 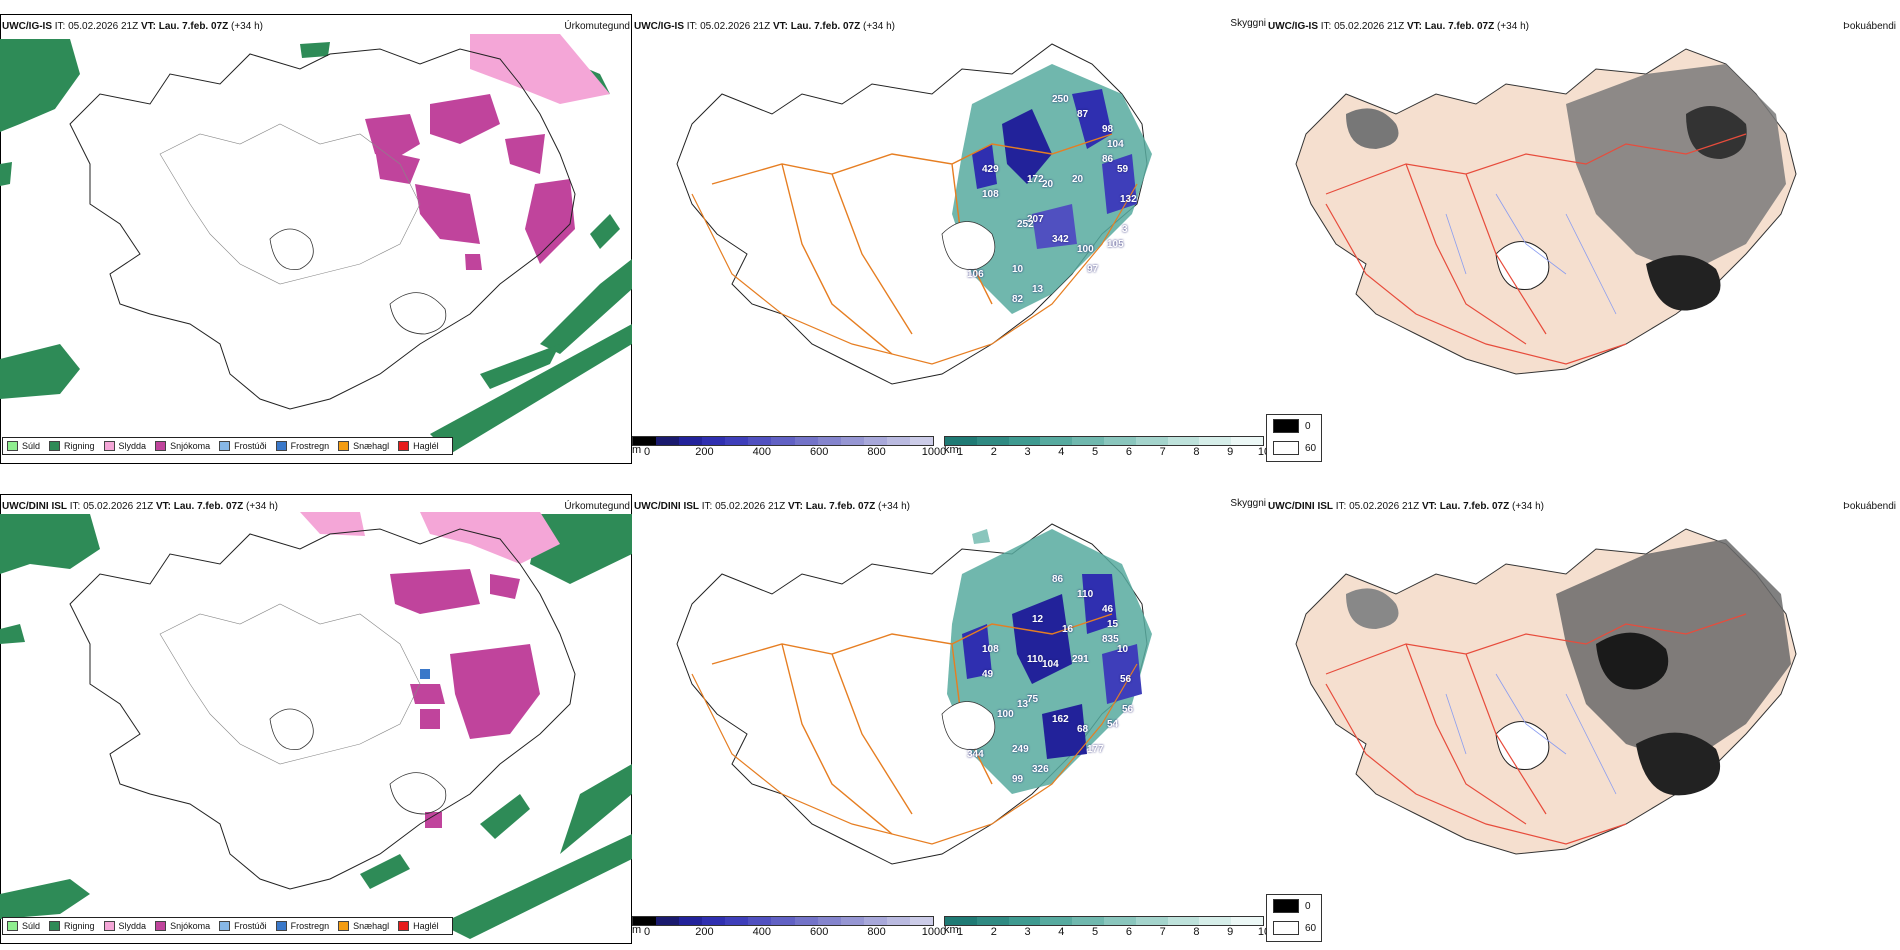 What do you see at coordinates (182, 926) in the screenshot?
I see `legend-item: Snjókoma` at bounding box center [182, 926].